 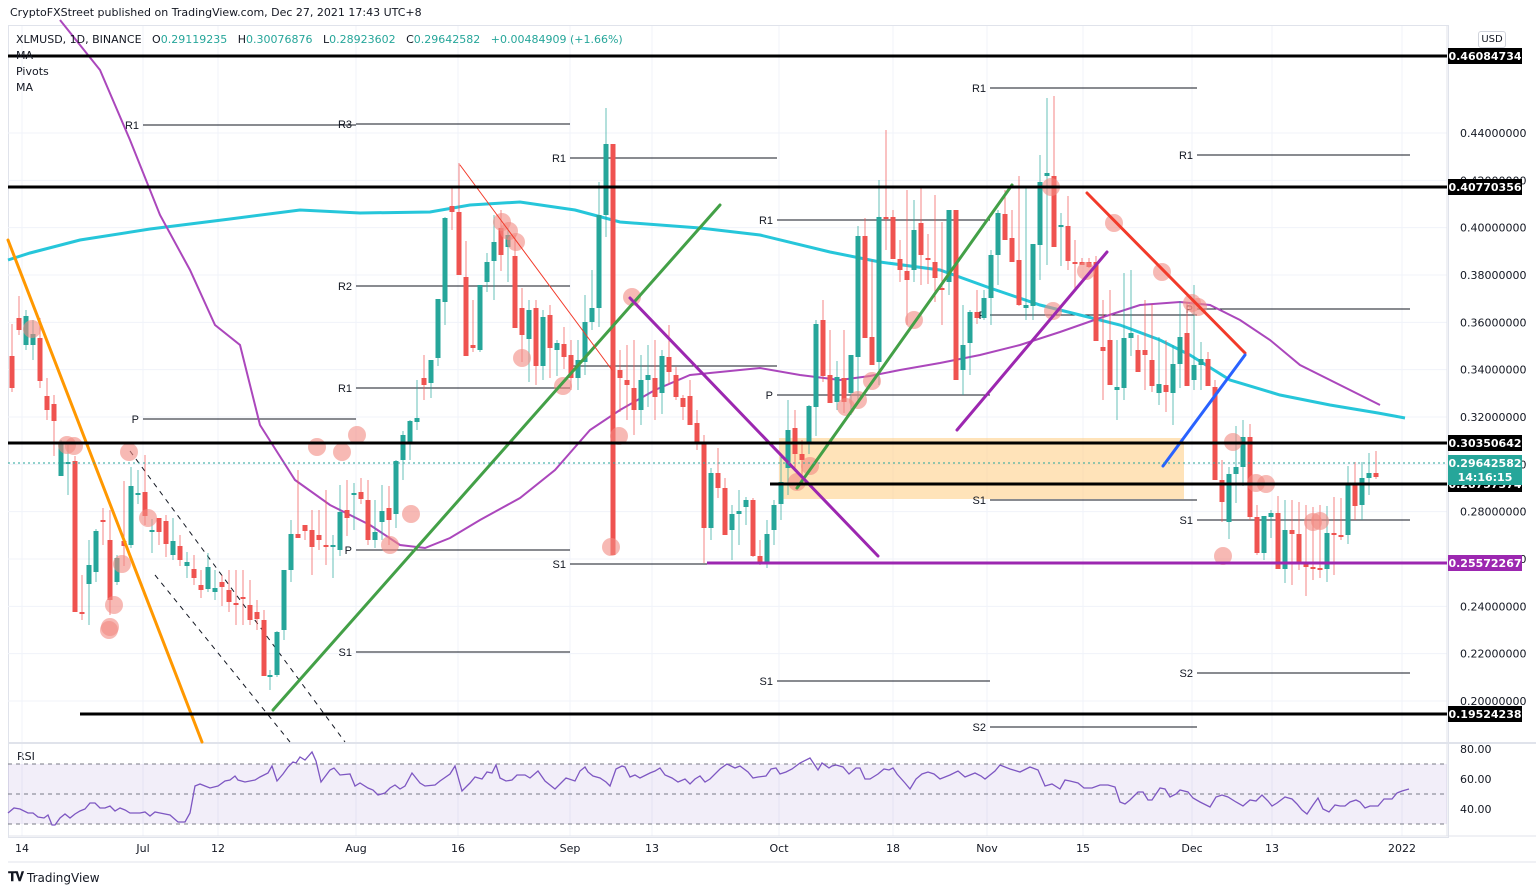 I want to click on y-tick-label: 0.32000000, so click(x=1493, y=417).